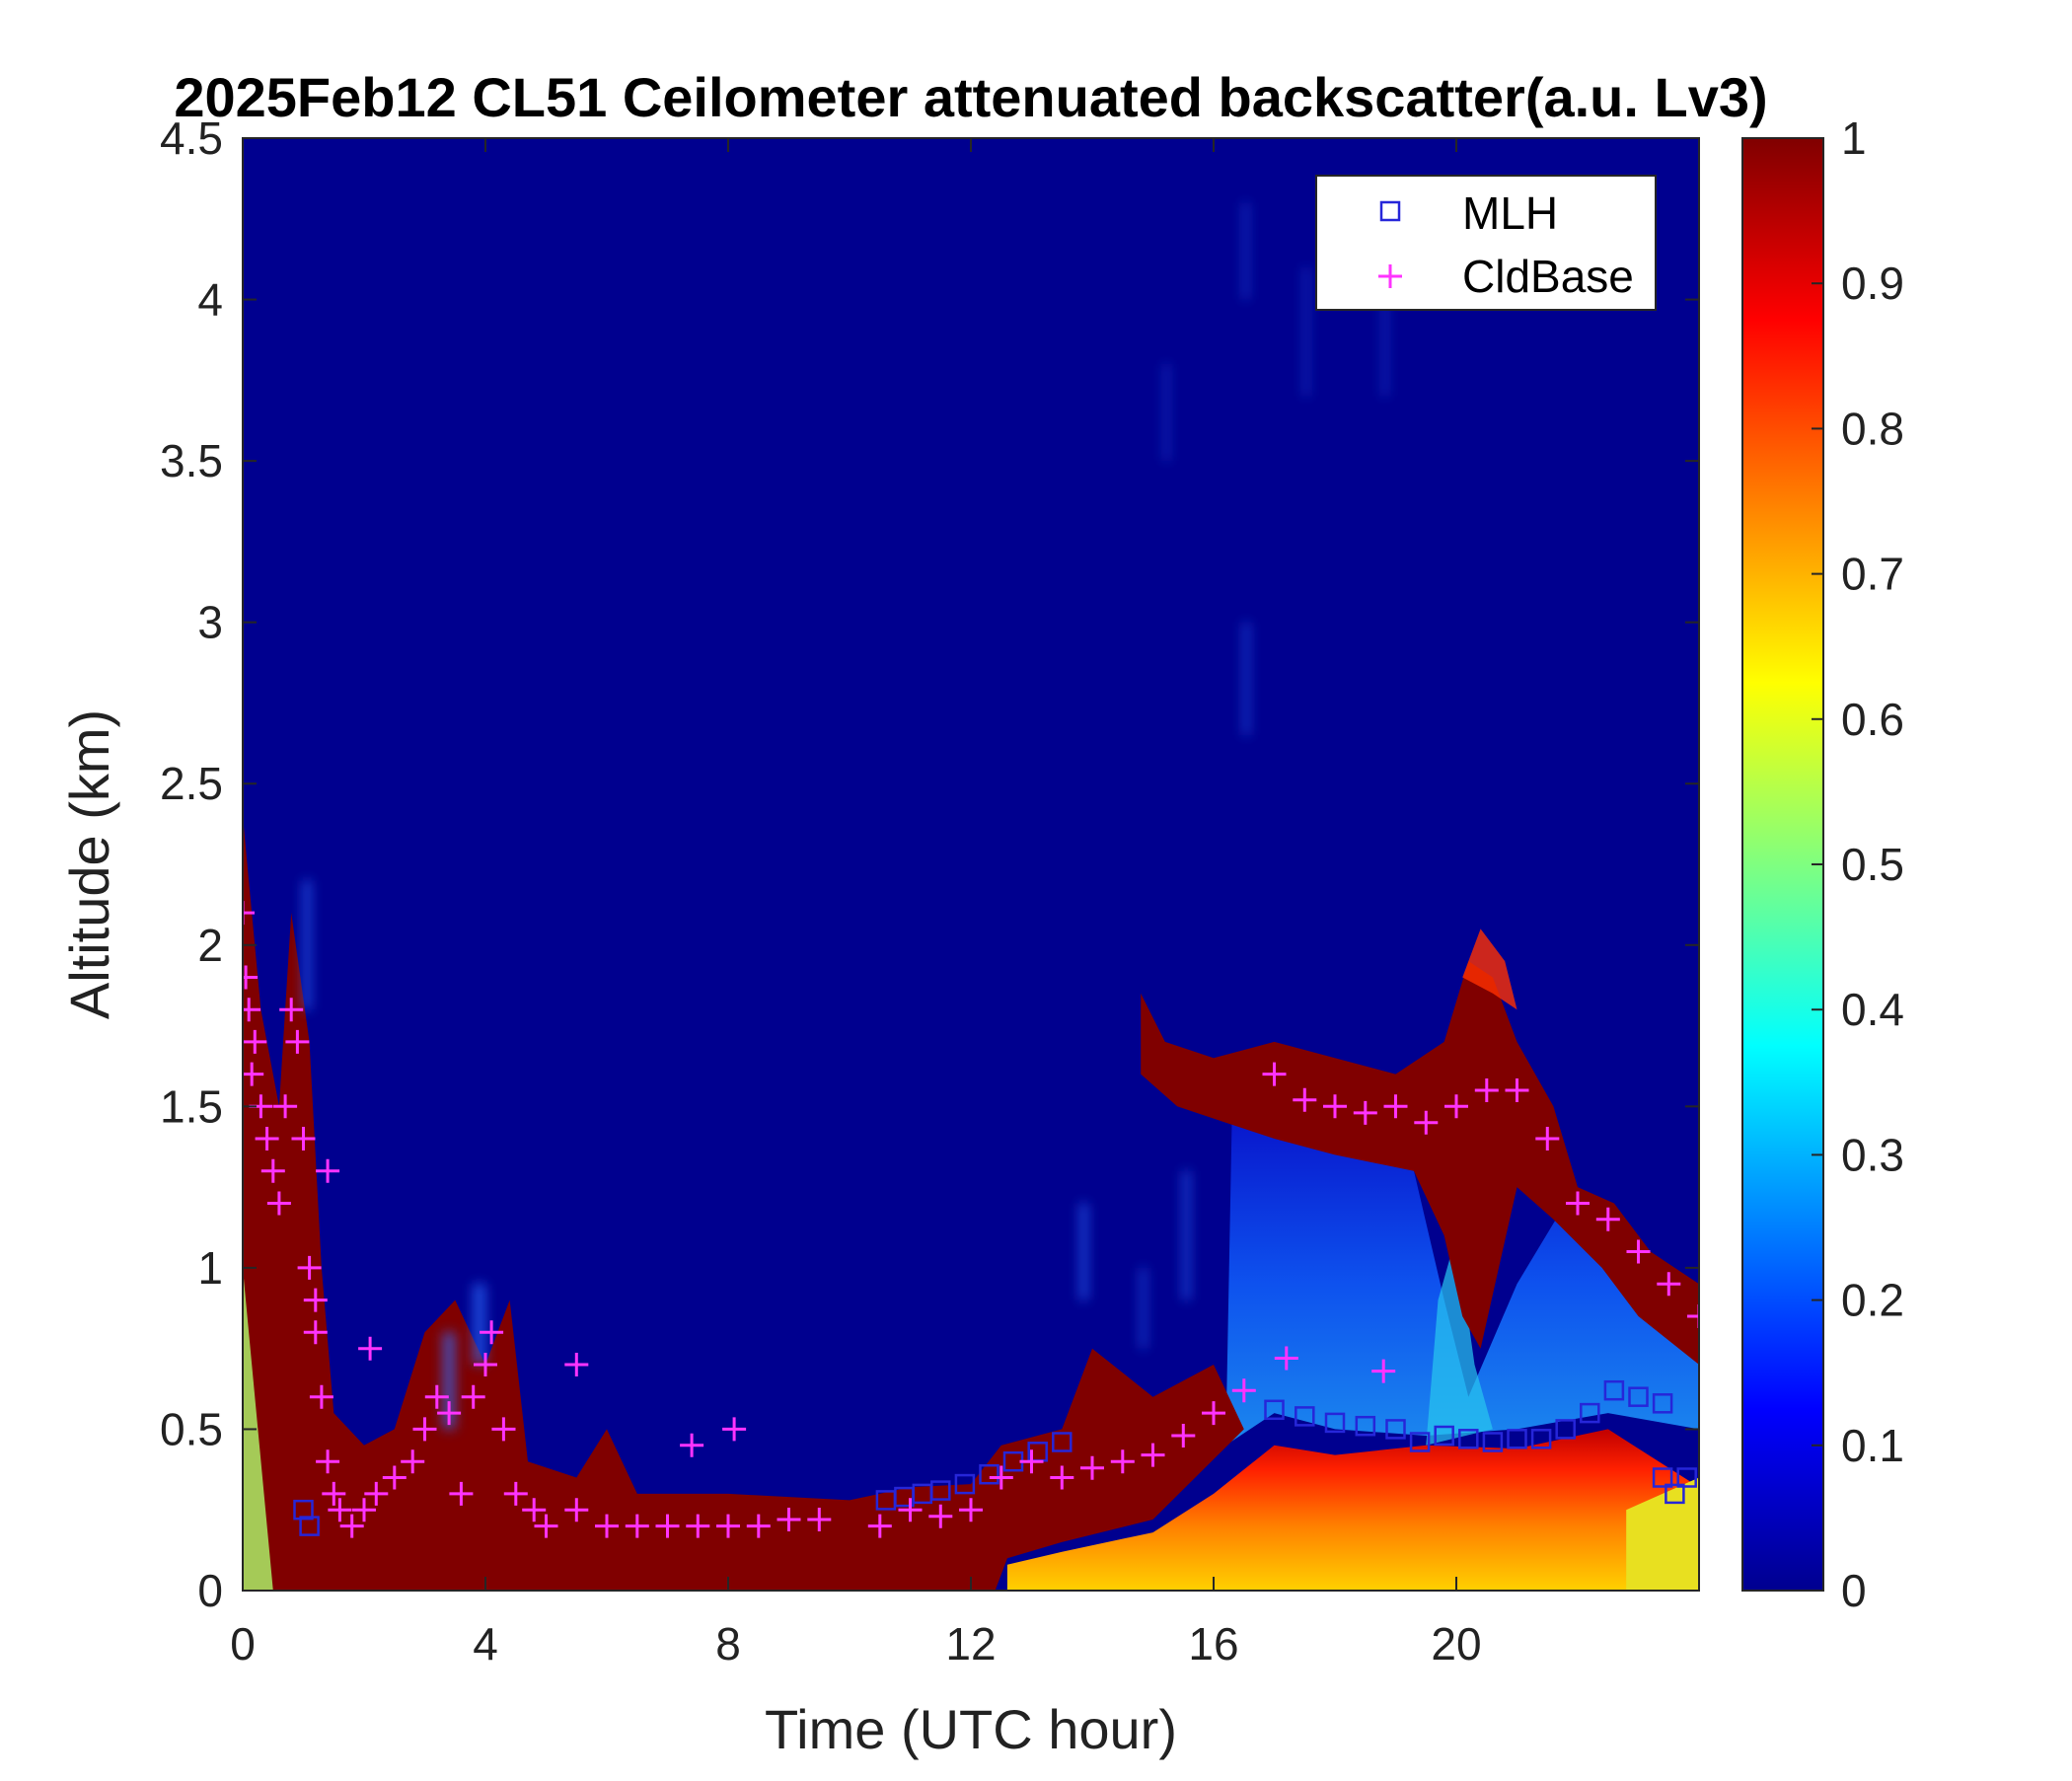 This screenshot has height=1781, width=2072. Describe the element at coordinates (243, 1644) in the screenshot. I see `x-tick-label: 0` at that location.